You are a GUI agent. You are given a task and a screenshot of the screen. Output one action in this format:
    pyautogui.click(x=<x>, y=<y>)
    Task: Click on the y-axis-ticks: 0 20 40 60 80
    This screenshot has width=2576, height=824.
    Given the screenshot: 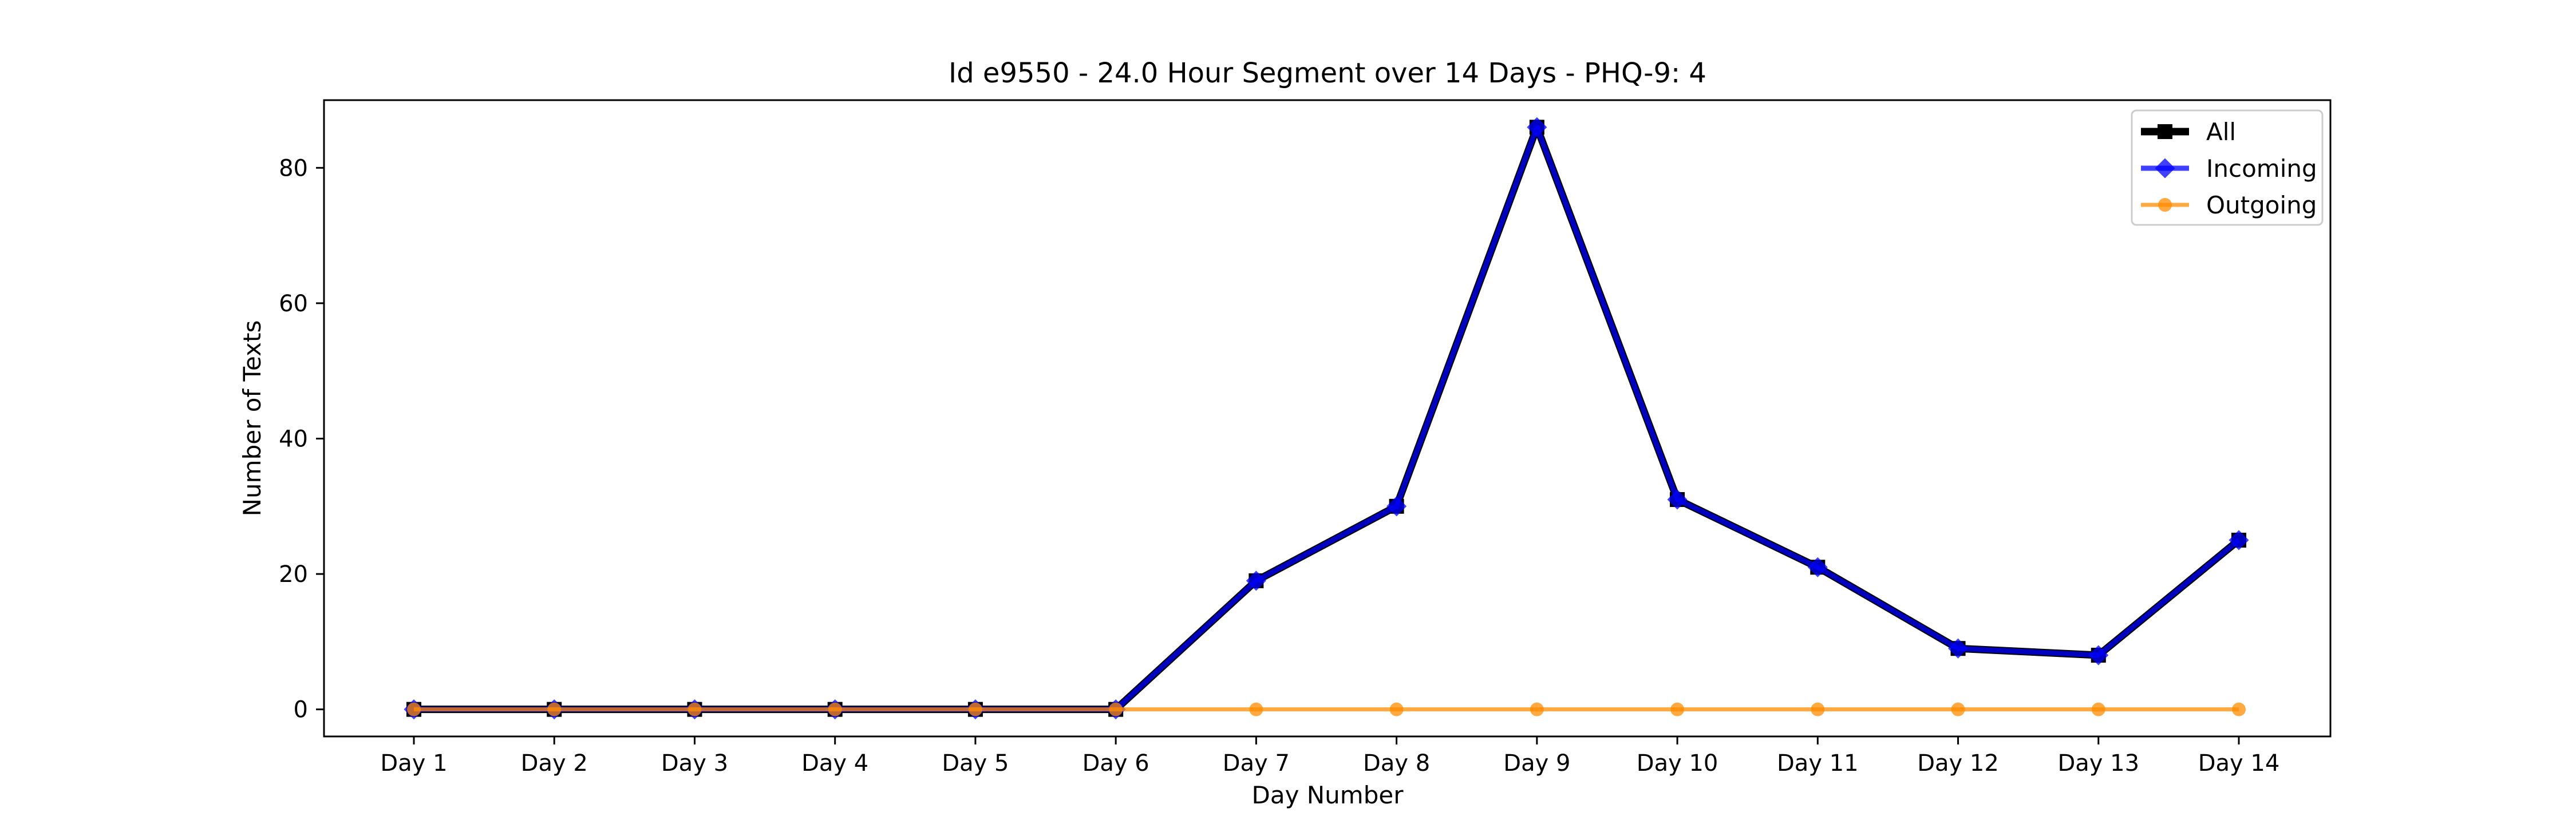 What is the action you would take?
    pyautogui.click(x=301, y=439)
    